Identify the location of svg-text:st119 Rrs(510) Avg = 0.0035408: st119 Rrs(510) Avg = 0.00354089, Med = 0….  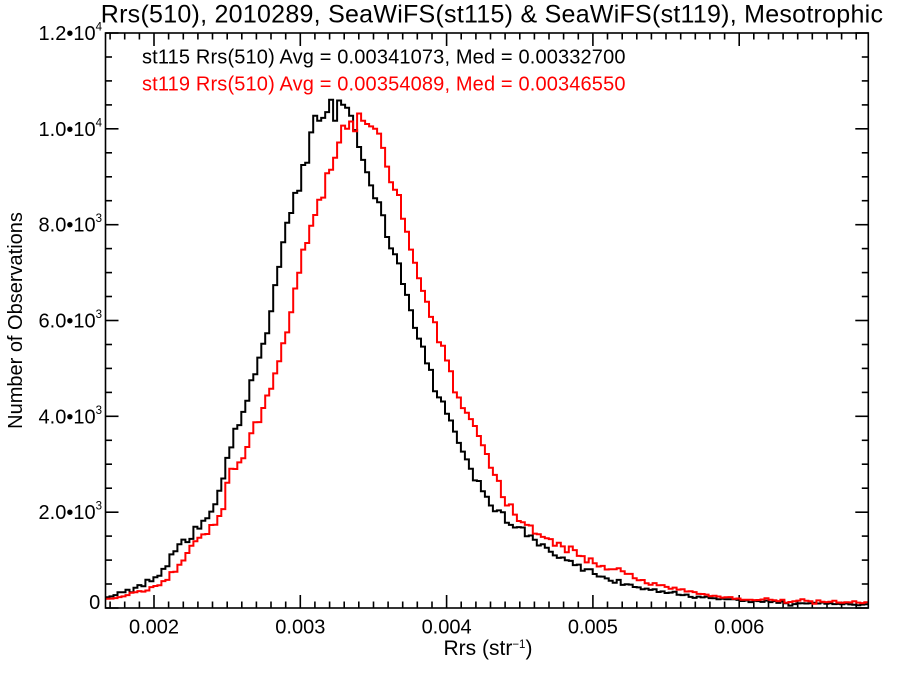
(384, 85).